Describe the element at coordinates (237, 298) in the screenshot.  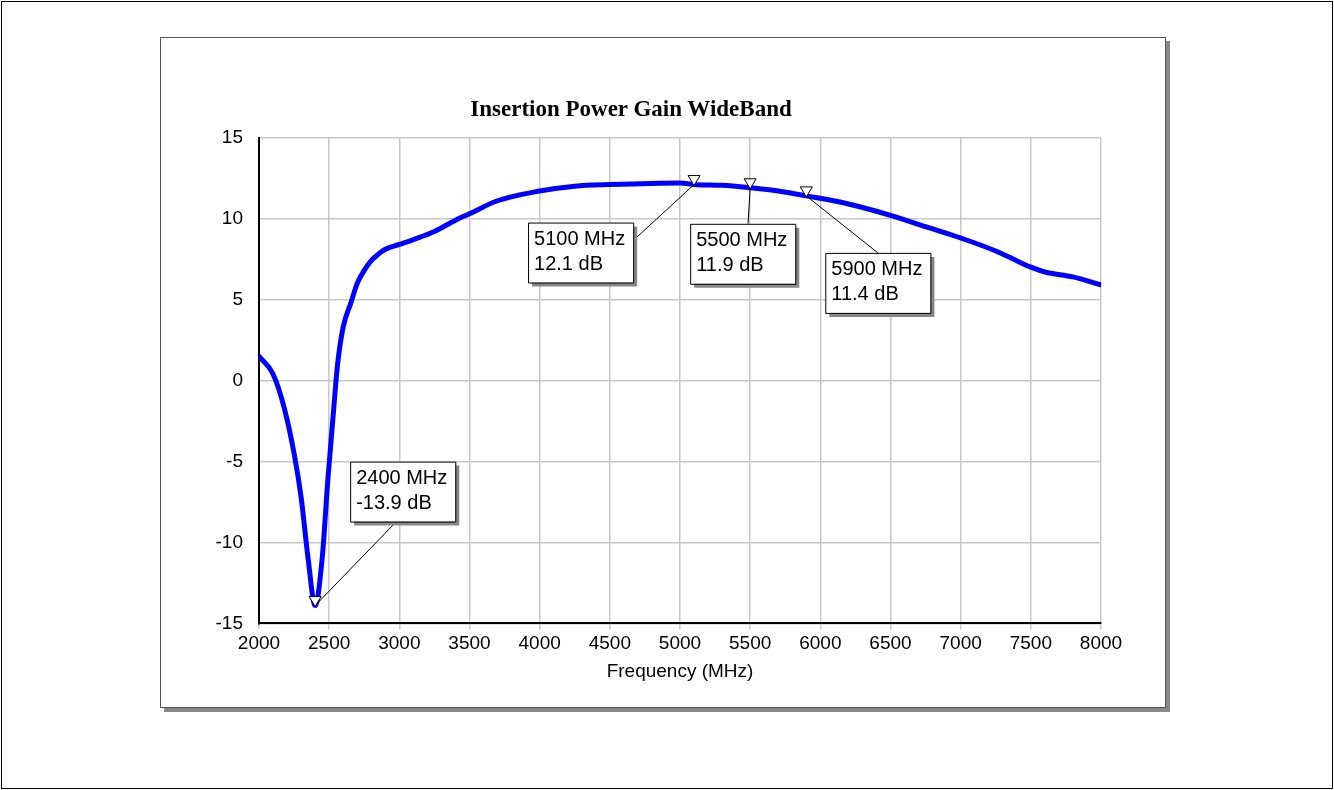
I see `y-tick-label: 5` at that location.